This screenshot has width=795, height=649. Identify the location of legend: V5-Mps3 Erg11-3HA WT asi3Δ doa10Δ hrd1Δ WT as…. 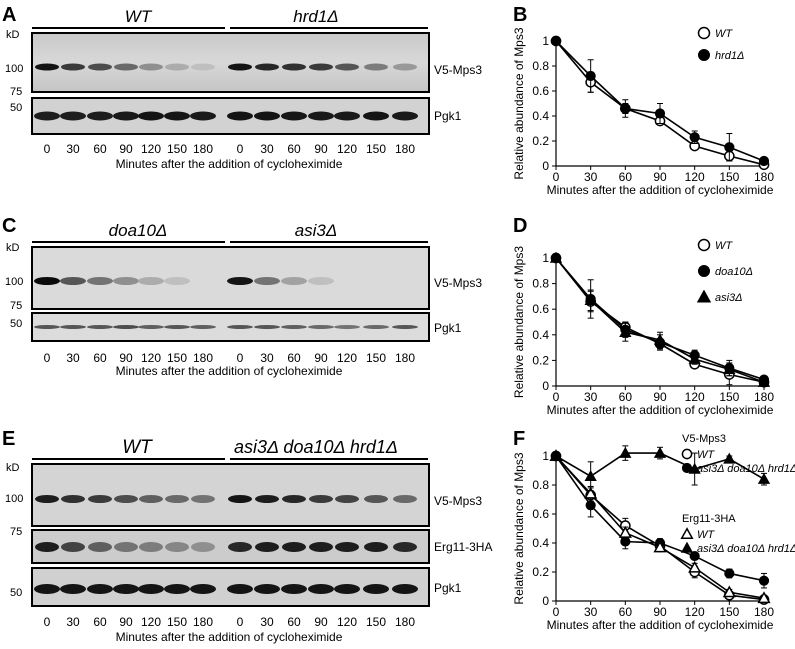
(737, 494).